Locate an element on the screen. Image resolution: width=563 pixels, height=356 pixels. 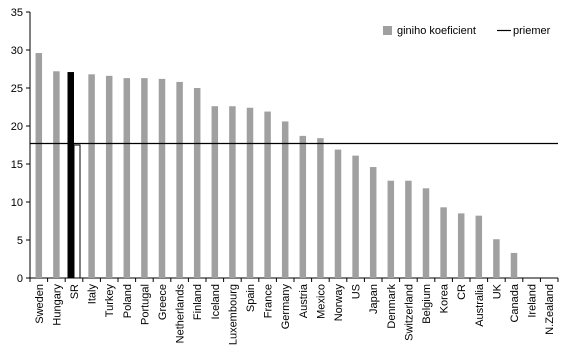
y-tick-label: 30 is located at coordinates (17, 51).